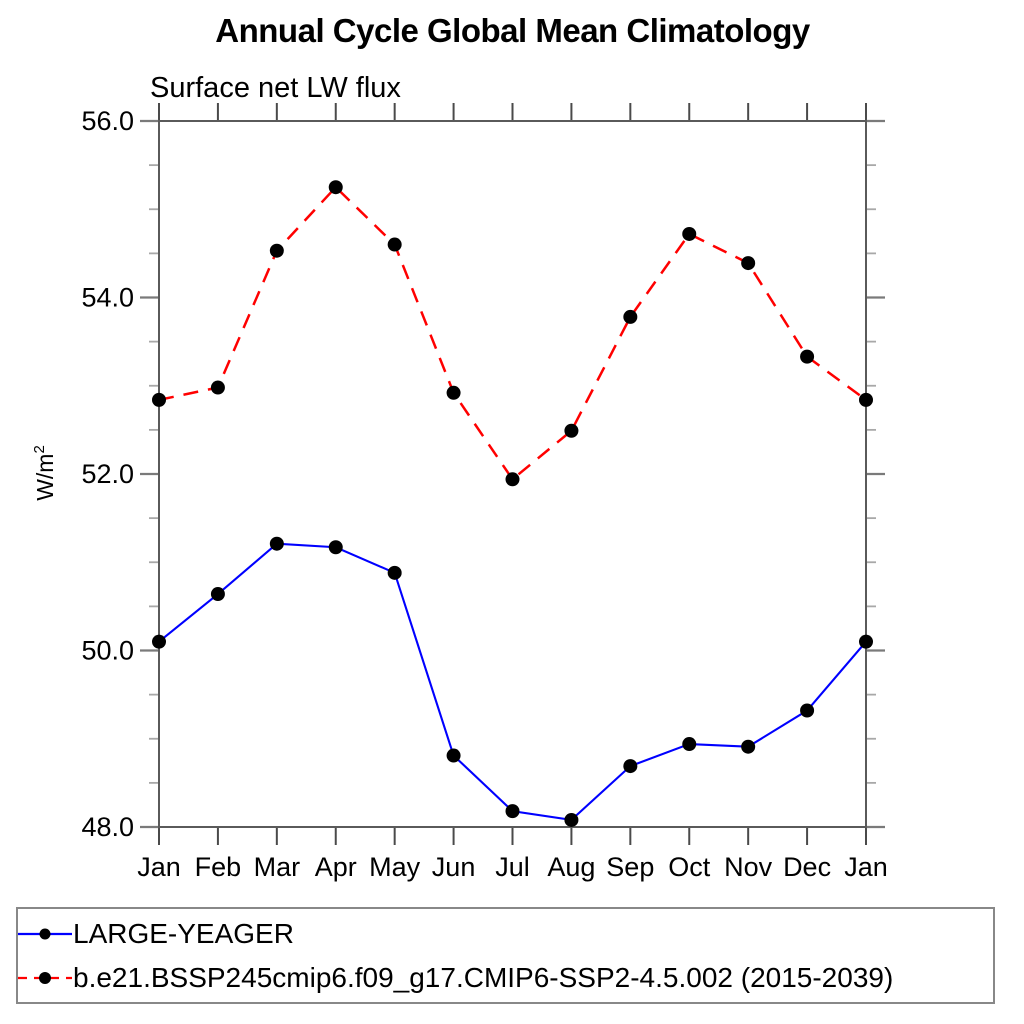 This screenshot has height=1024, width=1024. I want to click on legend-sample-solid-line, so click(45, 933).